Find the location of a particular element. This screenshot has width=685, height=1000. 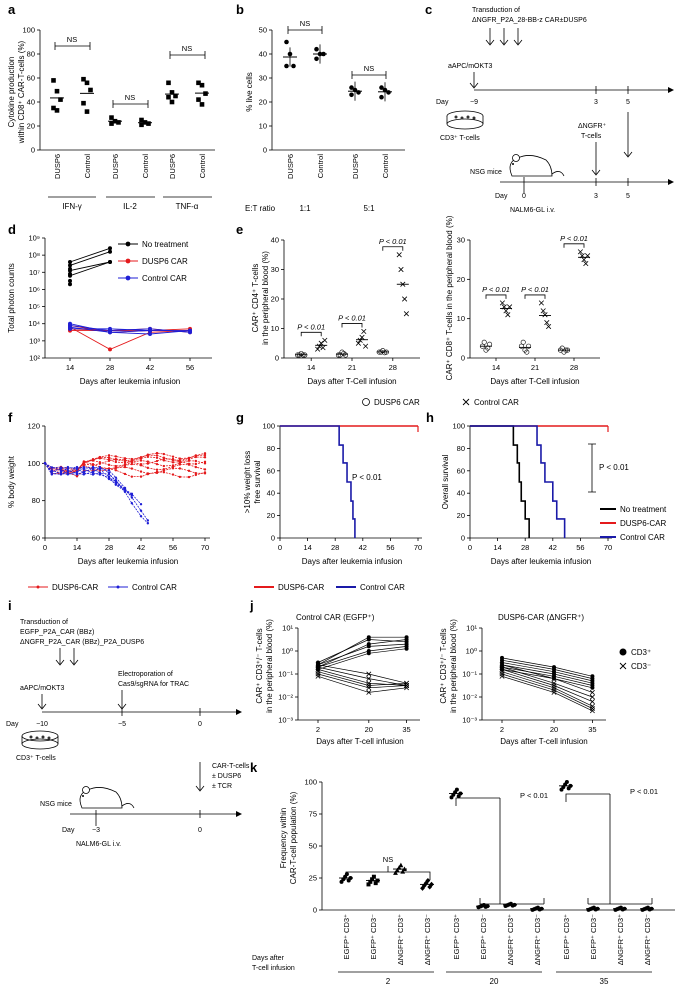

panel-k-yticklabel-0: 0 is located at coordinates (315, 910).